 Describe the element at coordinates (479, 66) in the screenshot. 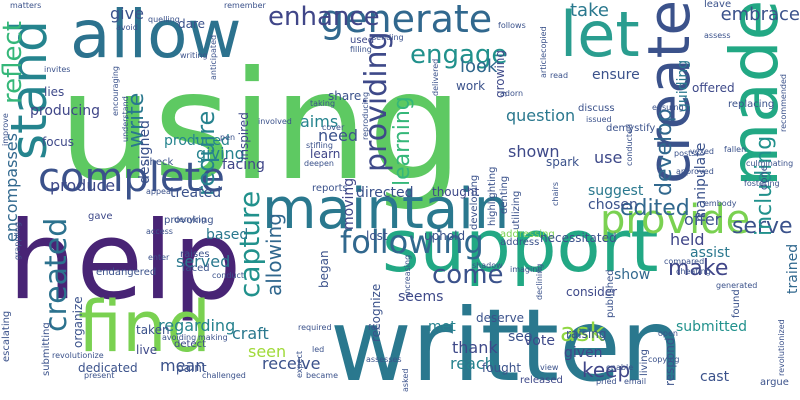

I see `word-look: look` at that location.